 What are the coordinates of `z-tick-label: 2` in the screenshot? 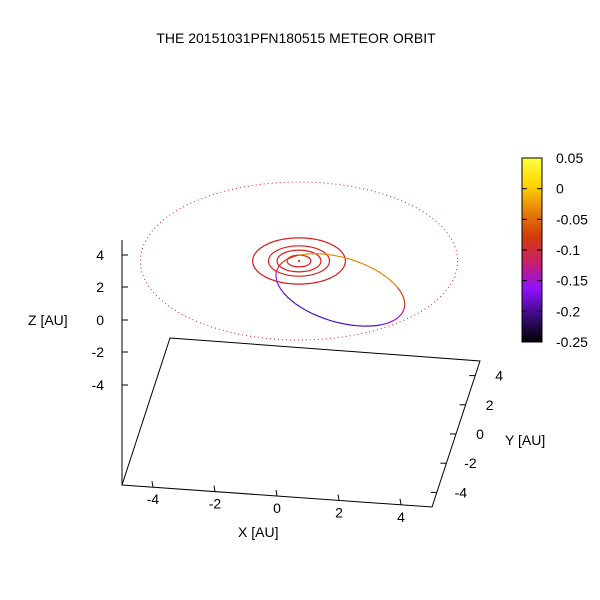 It's located at (100, 287).